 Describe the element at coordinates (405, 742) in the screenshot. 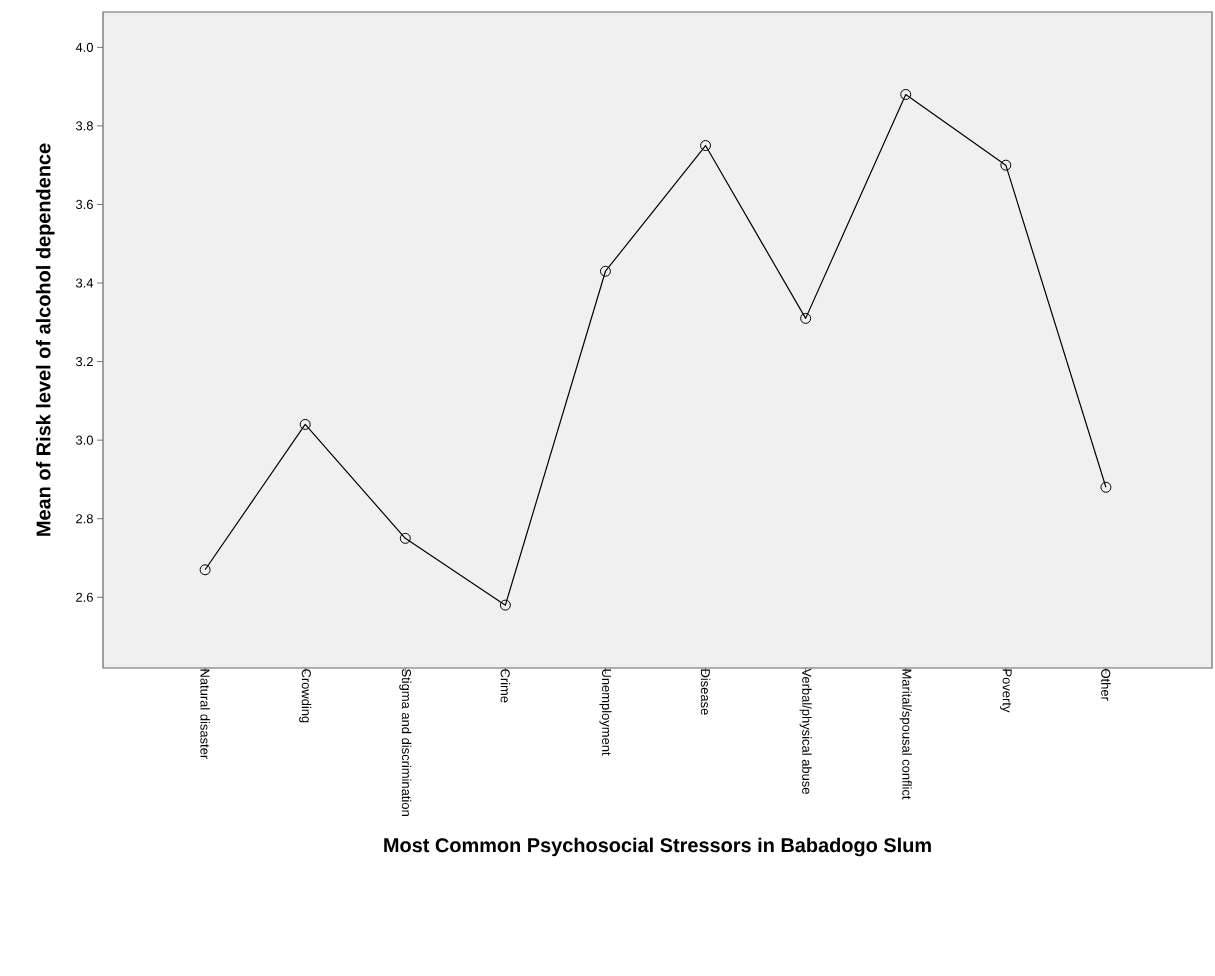

I see `x-tick-label: Stigma and discrimination` at that location.